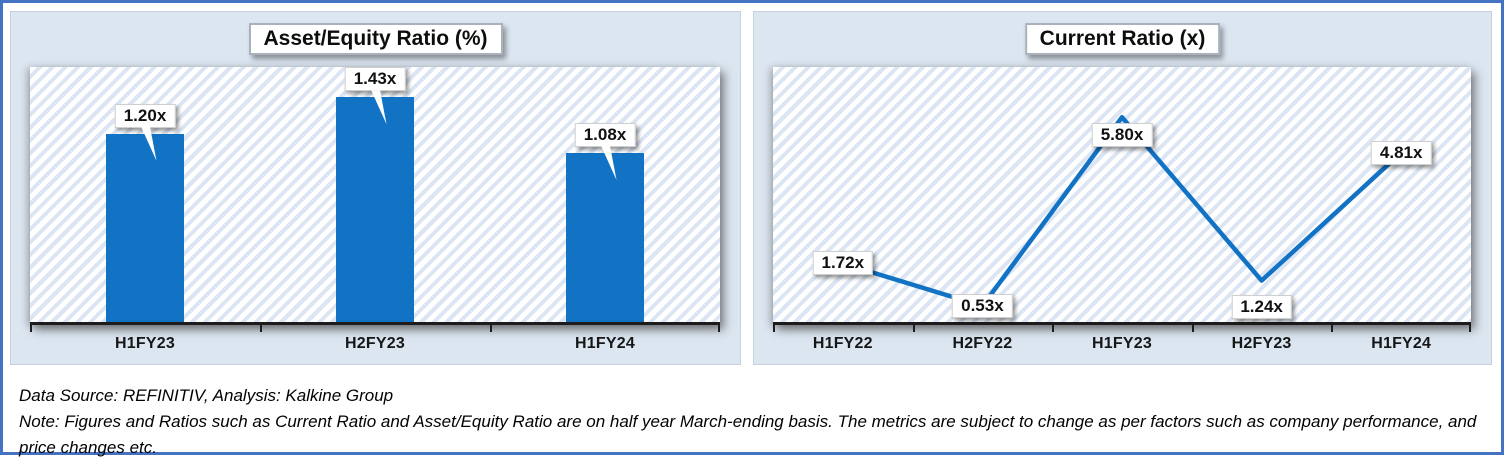  I want to click on current-ratio-chart-title: Current Ratio (x), so click(1122, 39).